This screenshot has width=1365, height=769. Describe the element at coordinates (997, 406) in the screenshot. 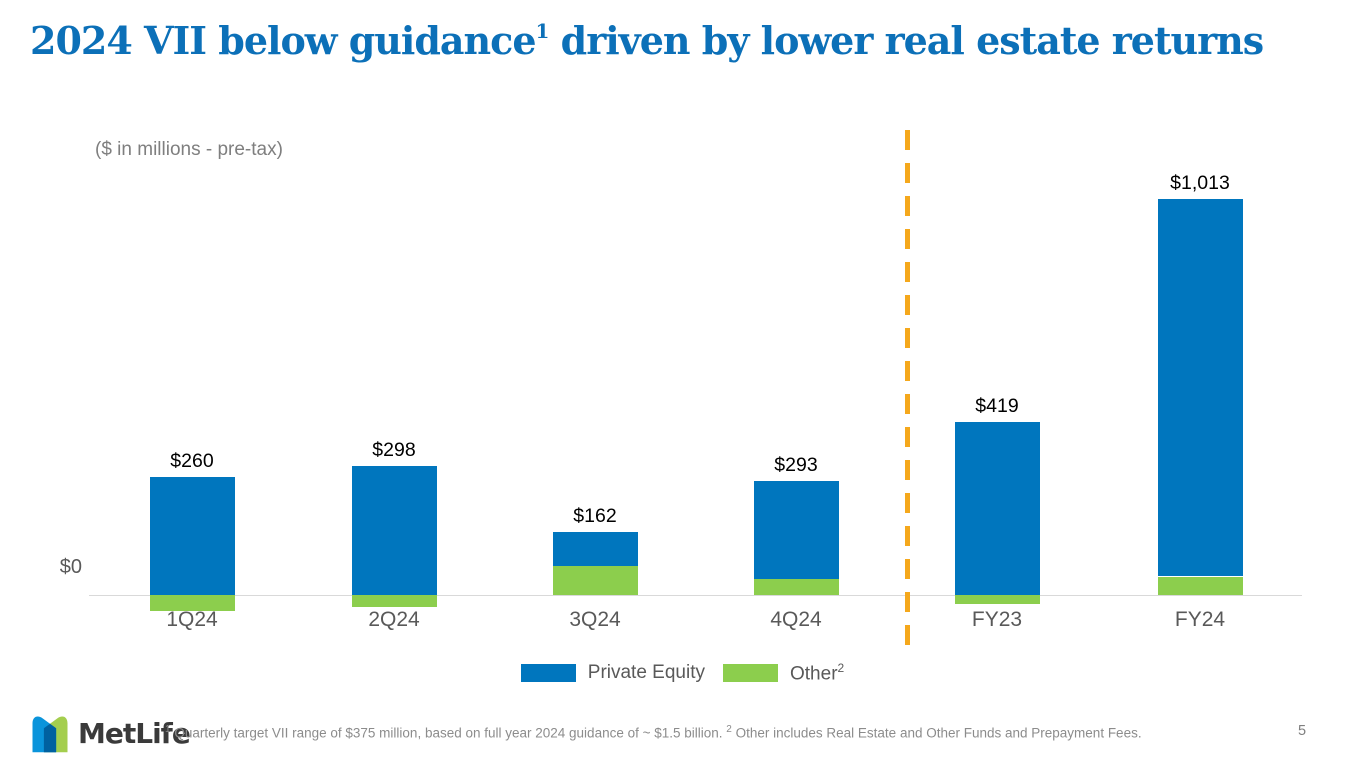

I see `bar-total-label: $419` at that location.